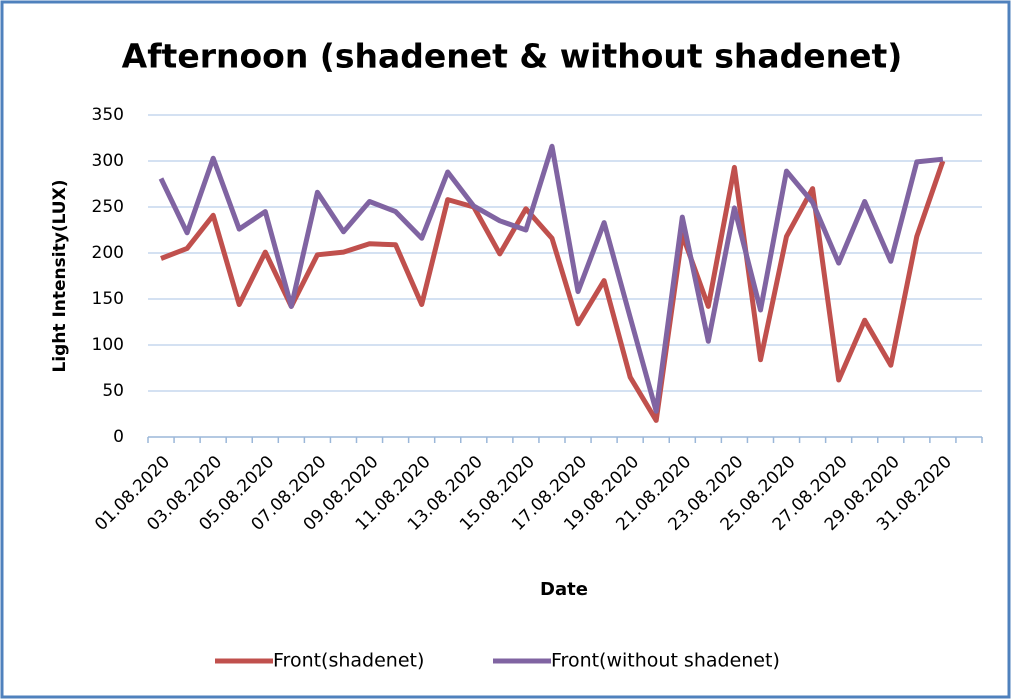 Image resolution: width=1011 pixels, height=699 pixels. Describe the element at coordinates (564, 589) in the screenshot. I see `x-axis-title: Date` at that location.